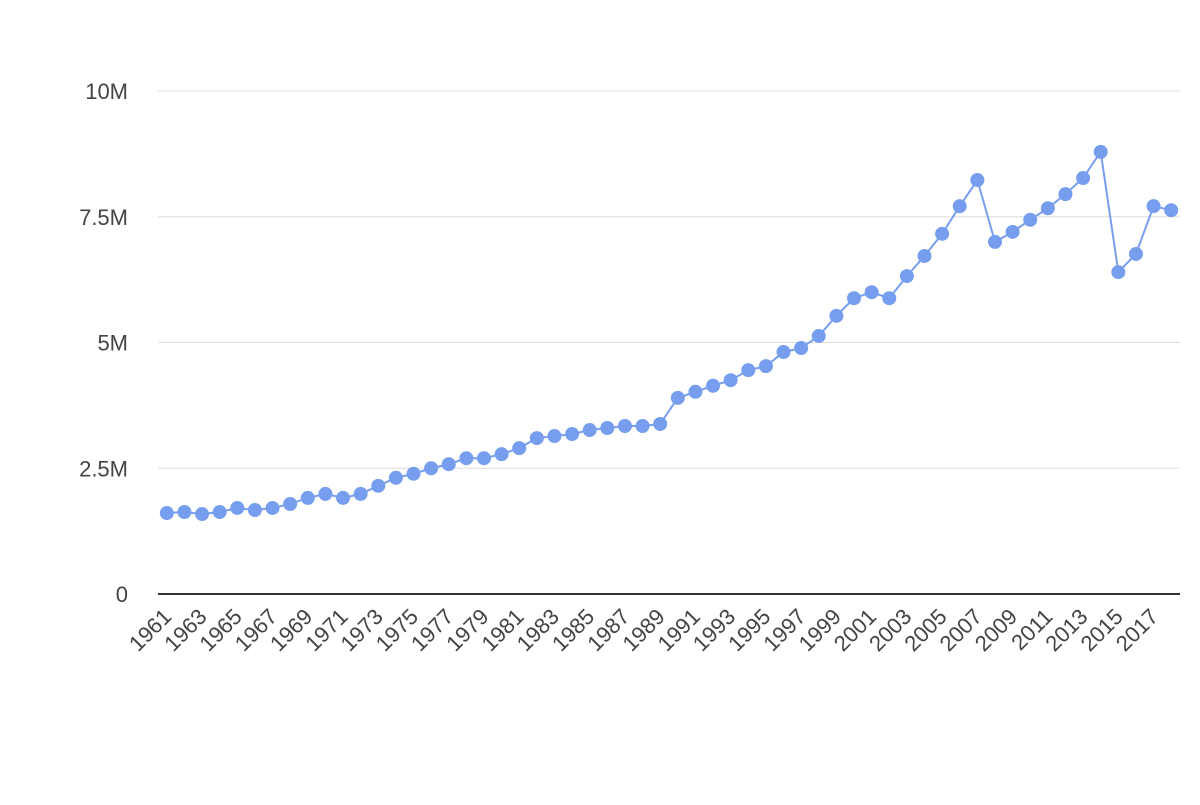 This screenshot has height=805, width=1200. Describe the element at coordinates (106, 91) in the screenshot. I see `y-tick-label: 10M` at that location.